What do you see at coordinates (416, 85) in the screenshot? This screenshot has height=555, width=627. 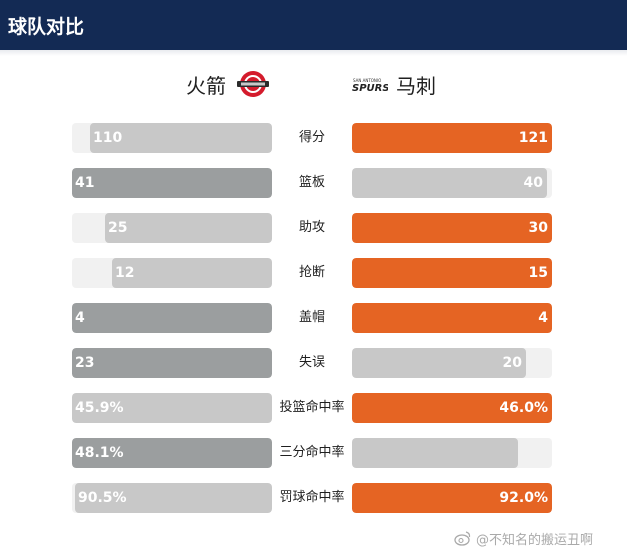 I see `away-team-name: 马刺` at bounding box center [416, 85].